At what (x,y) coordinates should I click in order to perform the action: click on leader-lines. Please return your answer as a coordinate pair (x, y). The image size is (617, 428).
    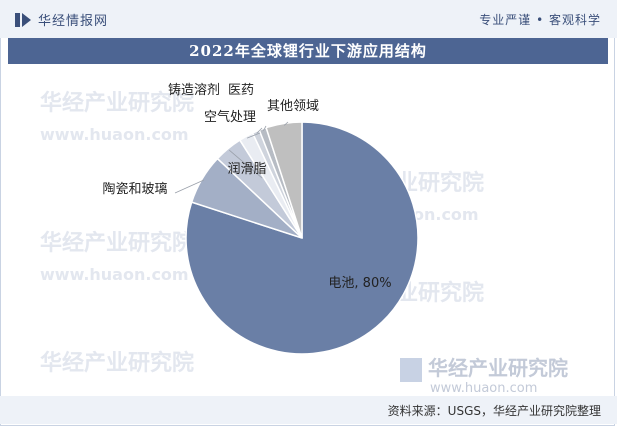
    Looking at the image, I should click on (231, 157).